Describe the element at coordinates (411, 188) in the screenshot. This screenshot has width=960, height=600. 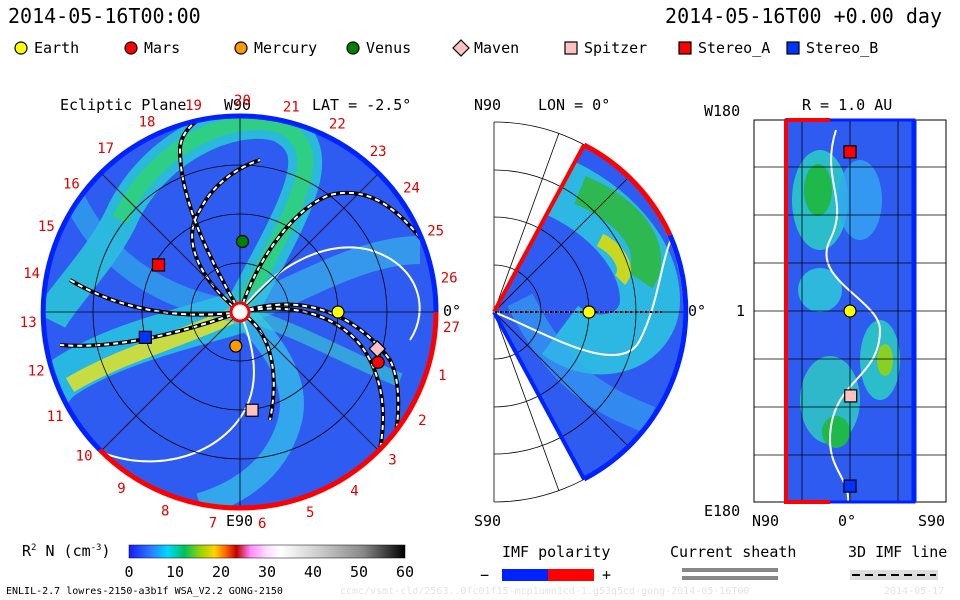
I see `carrington-label: 24` at that location.